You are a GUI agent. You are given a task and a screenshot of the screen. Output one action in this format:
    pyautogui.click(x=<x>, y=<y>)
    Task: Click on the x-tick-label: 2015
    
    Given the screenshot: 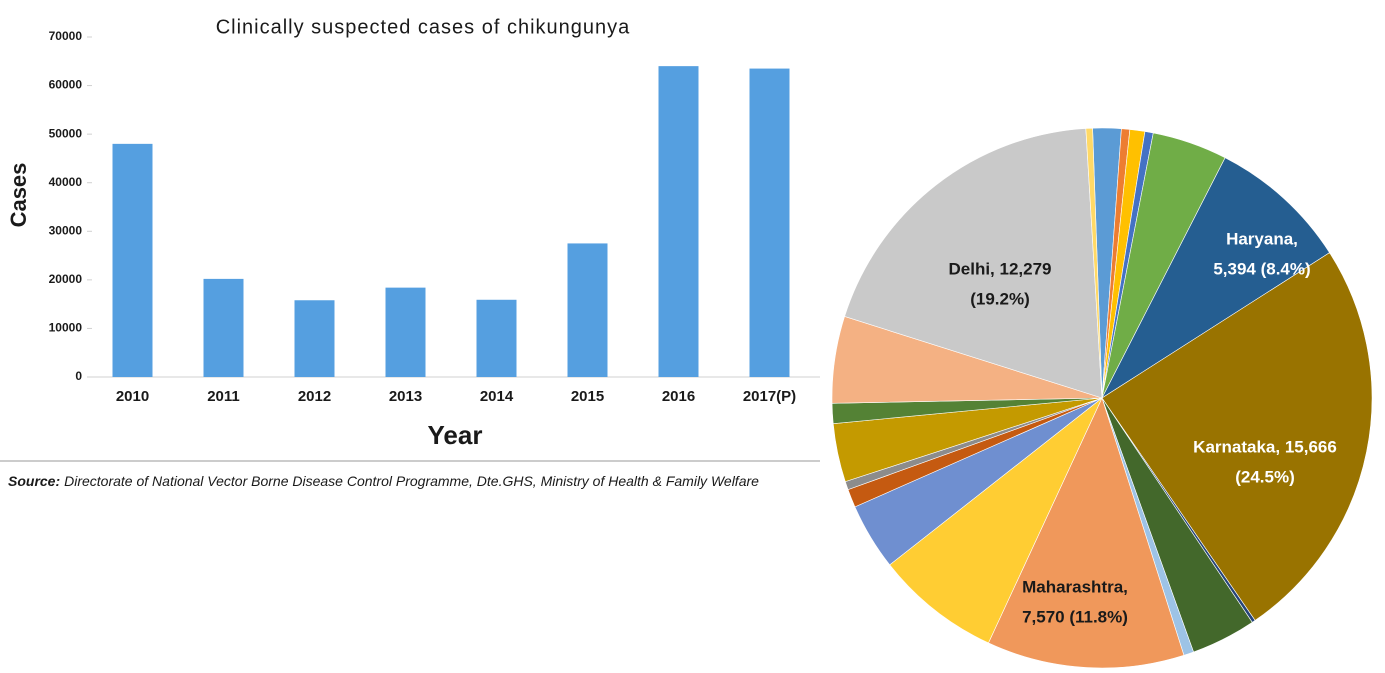 What is the action you would take?
    pyautogui.click(x=587, y=396)
    